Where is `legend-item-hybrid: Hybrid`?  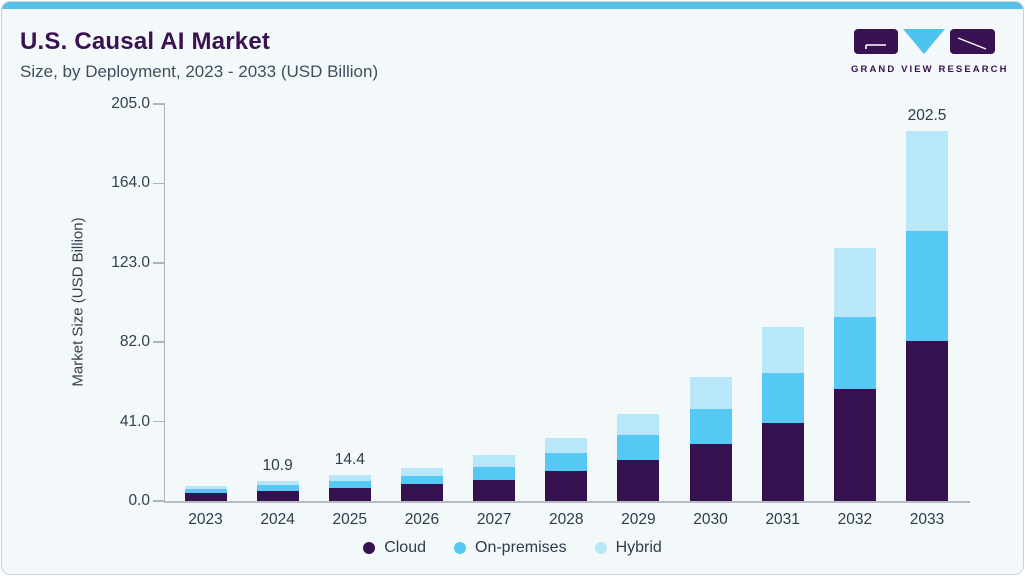 legend-item-hybrid: Hybrid is located at coordinates (628, 548).